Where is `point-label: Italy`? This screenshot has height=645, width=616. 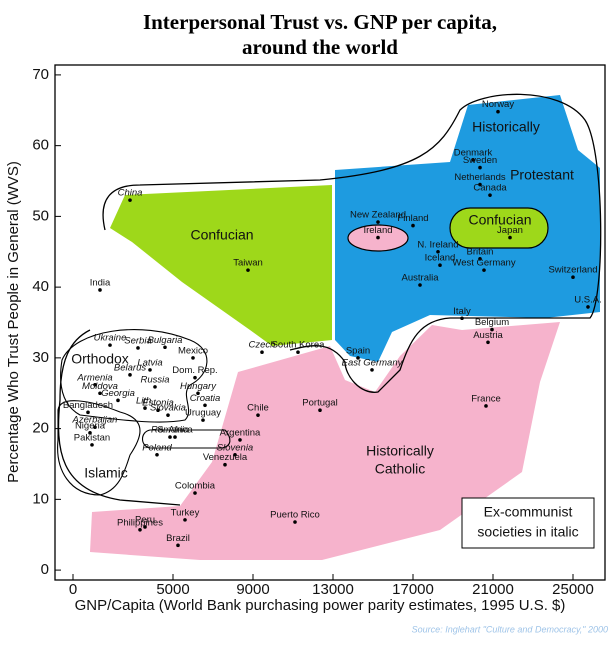 point-label: Italy is located at coordinates (462, 311).